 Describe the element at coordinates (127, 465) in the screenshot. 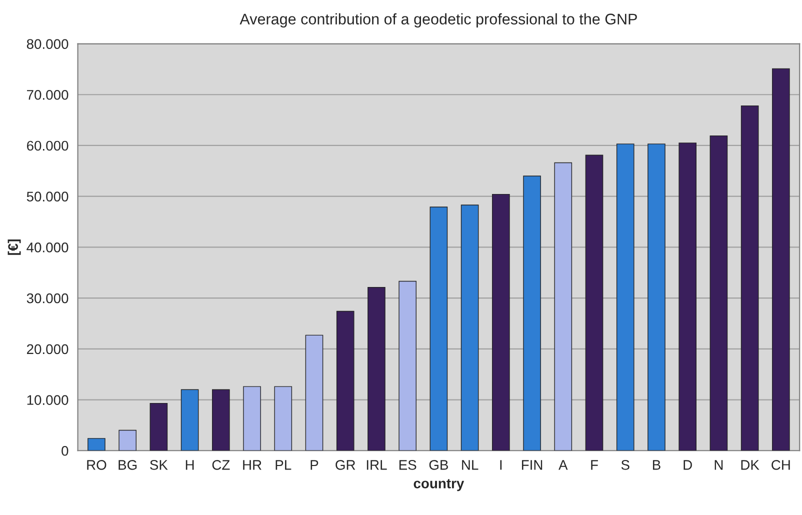

I see `x-tick-label: BG` at that location.